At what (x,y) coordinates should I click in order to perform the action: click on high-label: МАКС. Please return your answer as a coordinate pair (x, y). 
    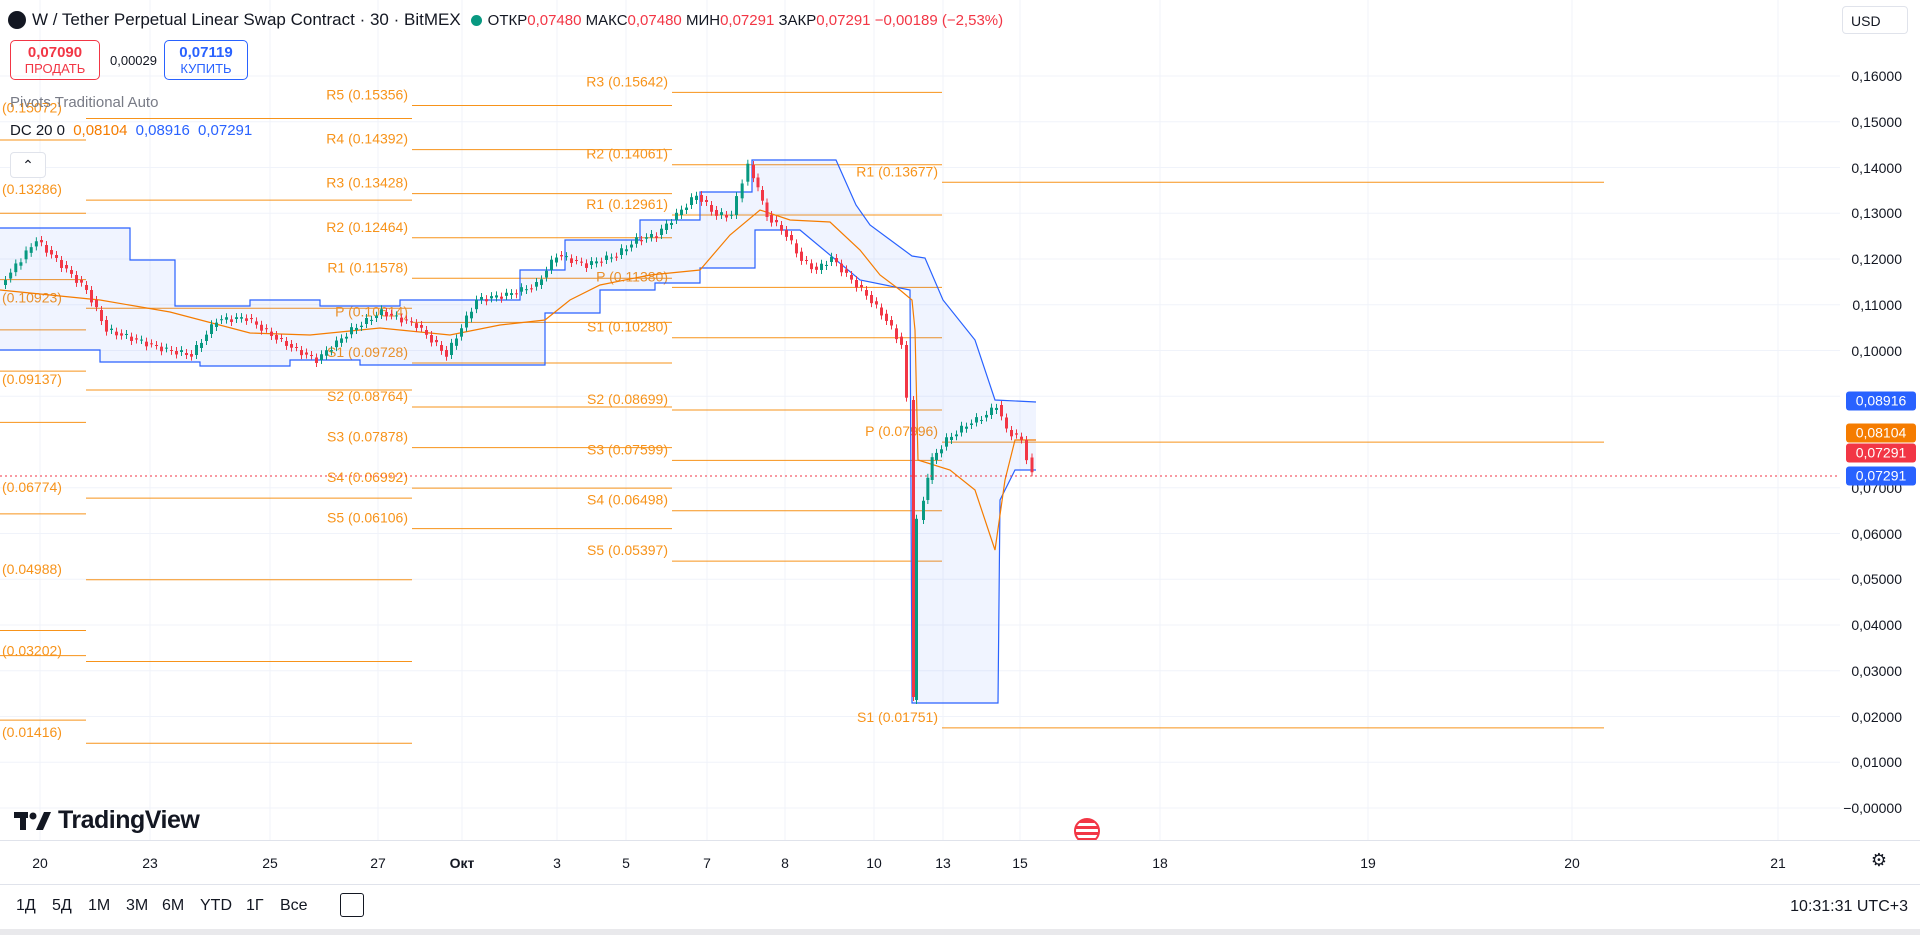
    Looking at the image, I should click on (606, 20).